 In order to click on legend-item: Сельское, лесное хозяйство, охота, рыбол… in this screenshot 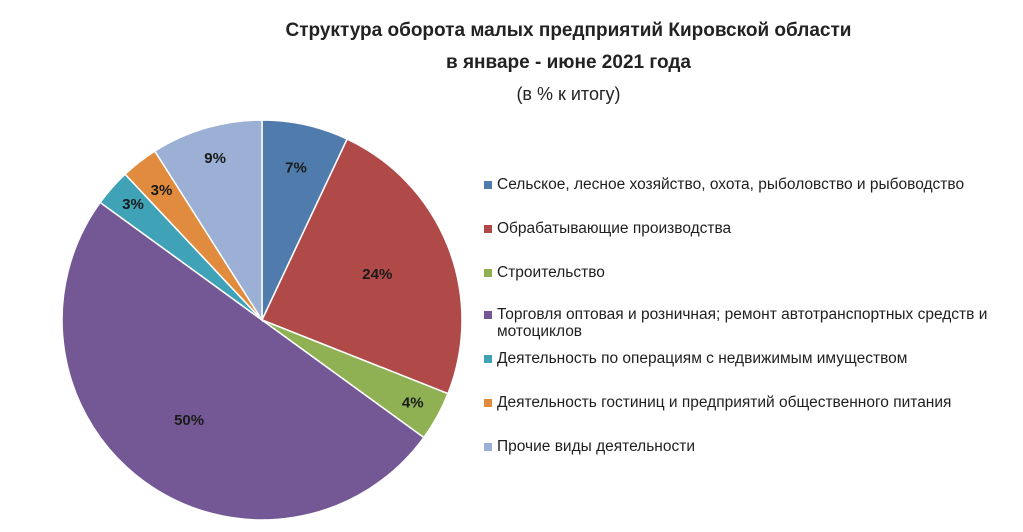, I will do `click(753, 184)`.